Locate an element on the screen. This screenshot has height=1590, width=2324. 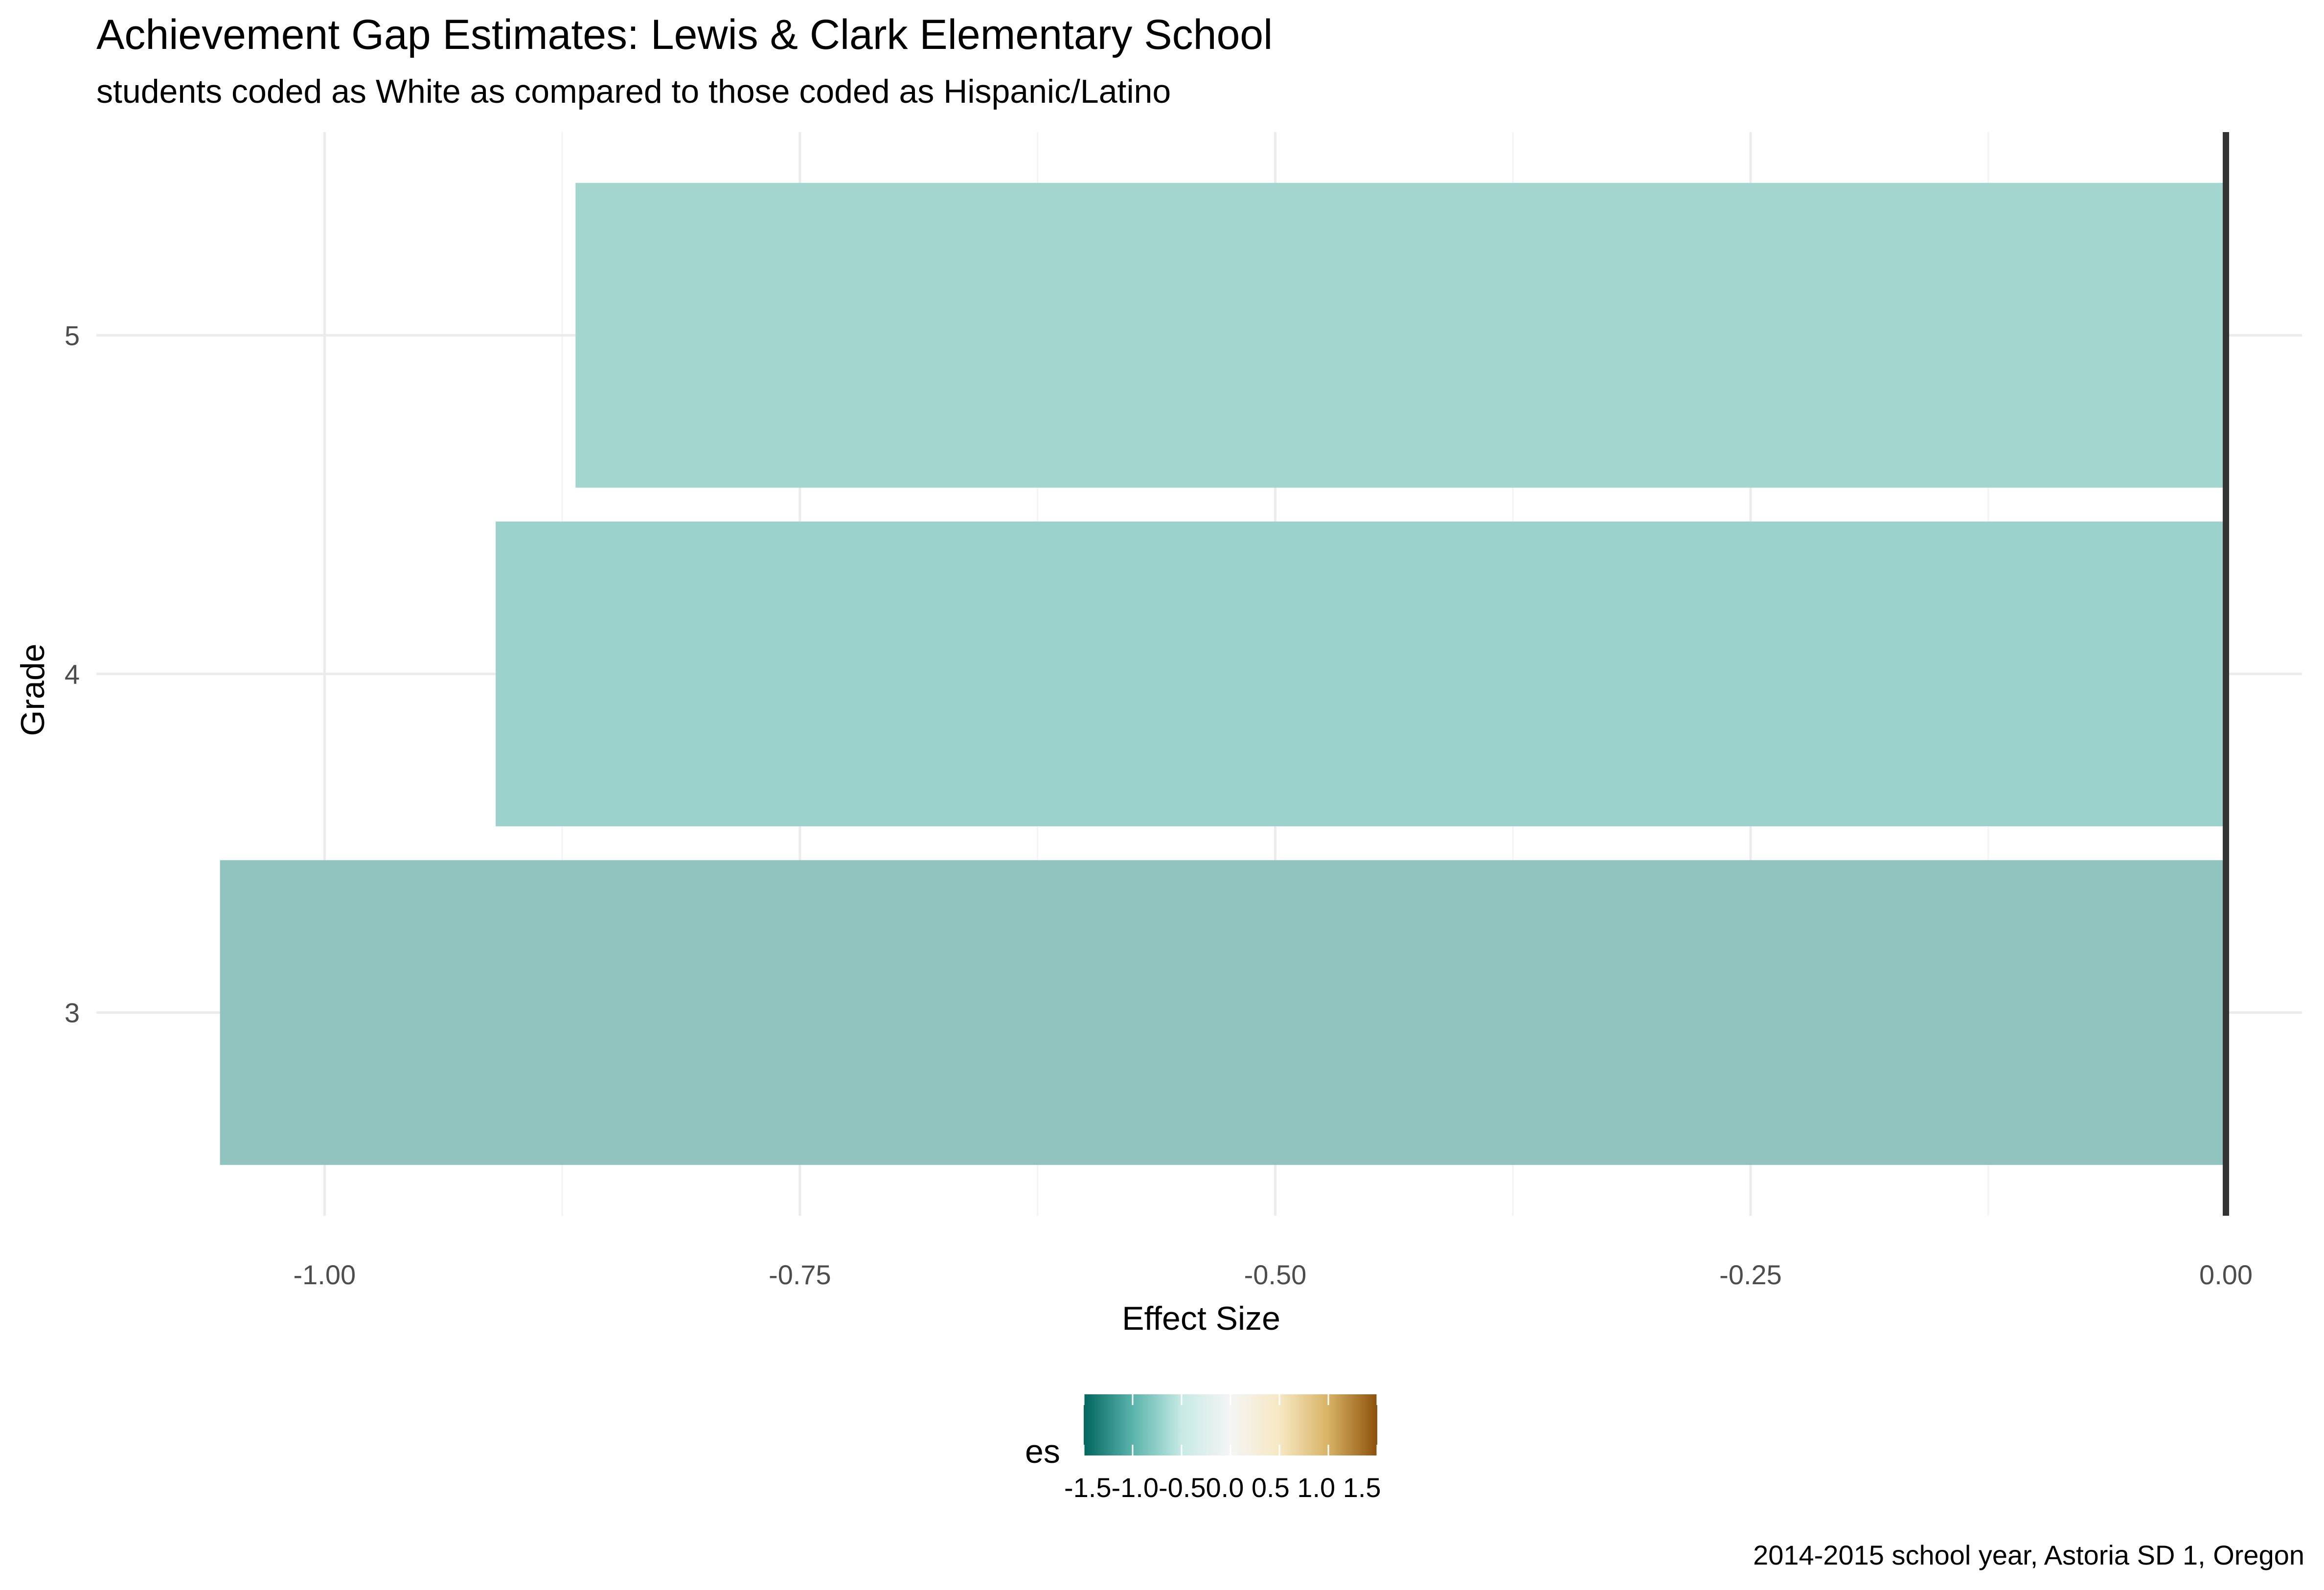
y-axis-ticks: 3 4 5 is located at coordinates (72, 674).